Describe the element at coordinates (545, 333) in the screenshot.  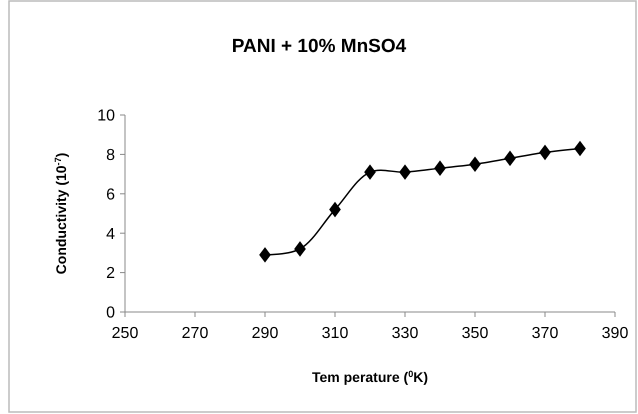
I see `x-tick-label: 370` at that location.